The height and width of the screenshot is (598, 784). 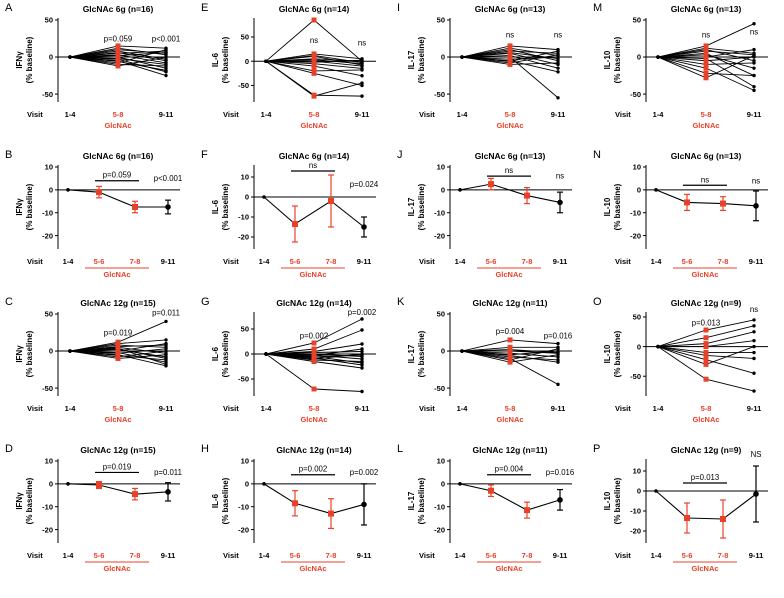 What do you see at coordinates (313, 165) in the screenshot?
I see `significance-label: ns` at bounding box center [313, 165].